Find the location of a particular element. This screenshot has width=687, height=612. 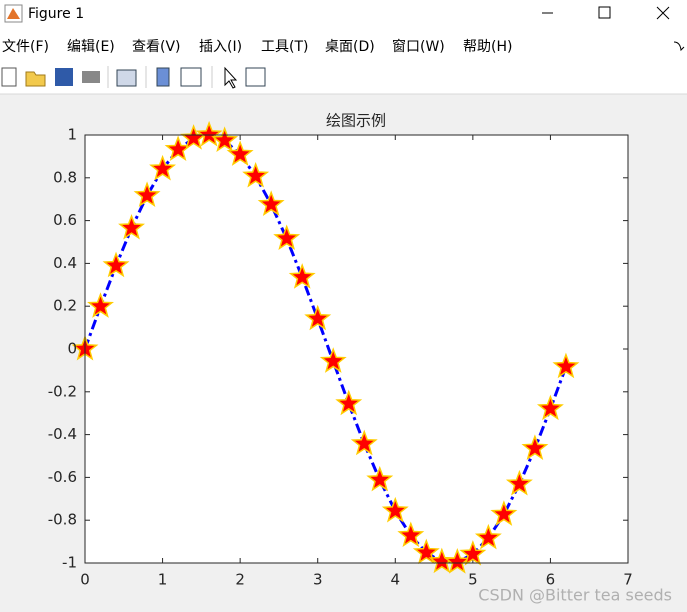

dock-arrow is located at coordinates (679, 46).